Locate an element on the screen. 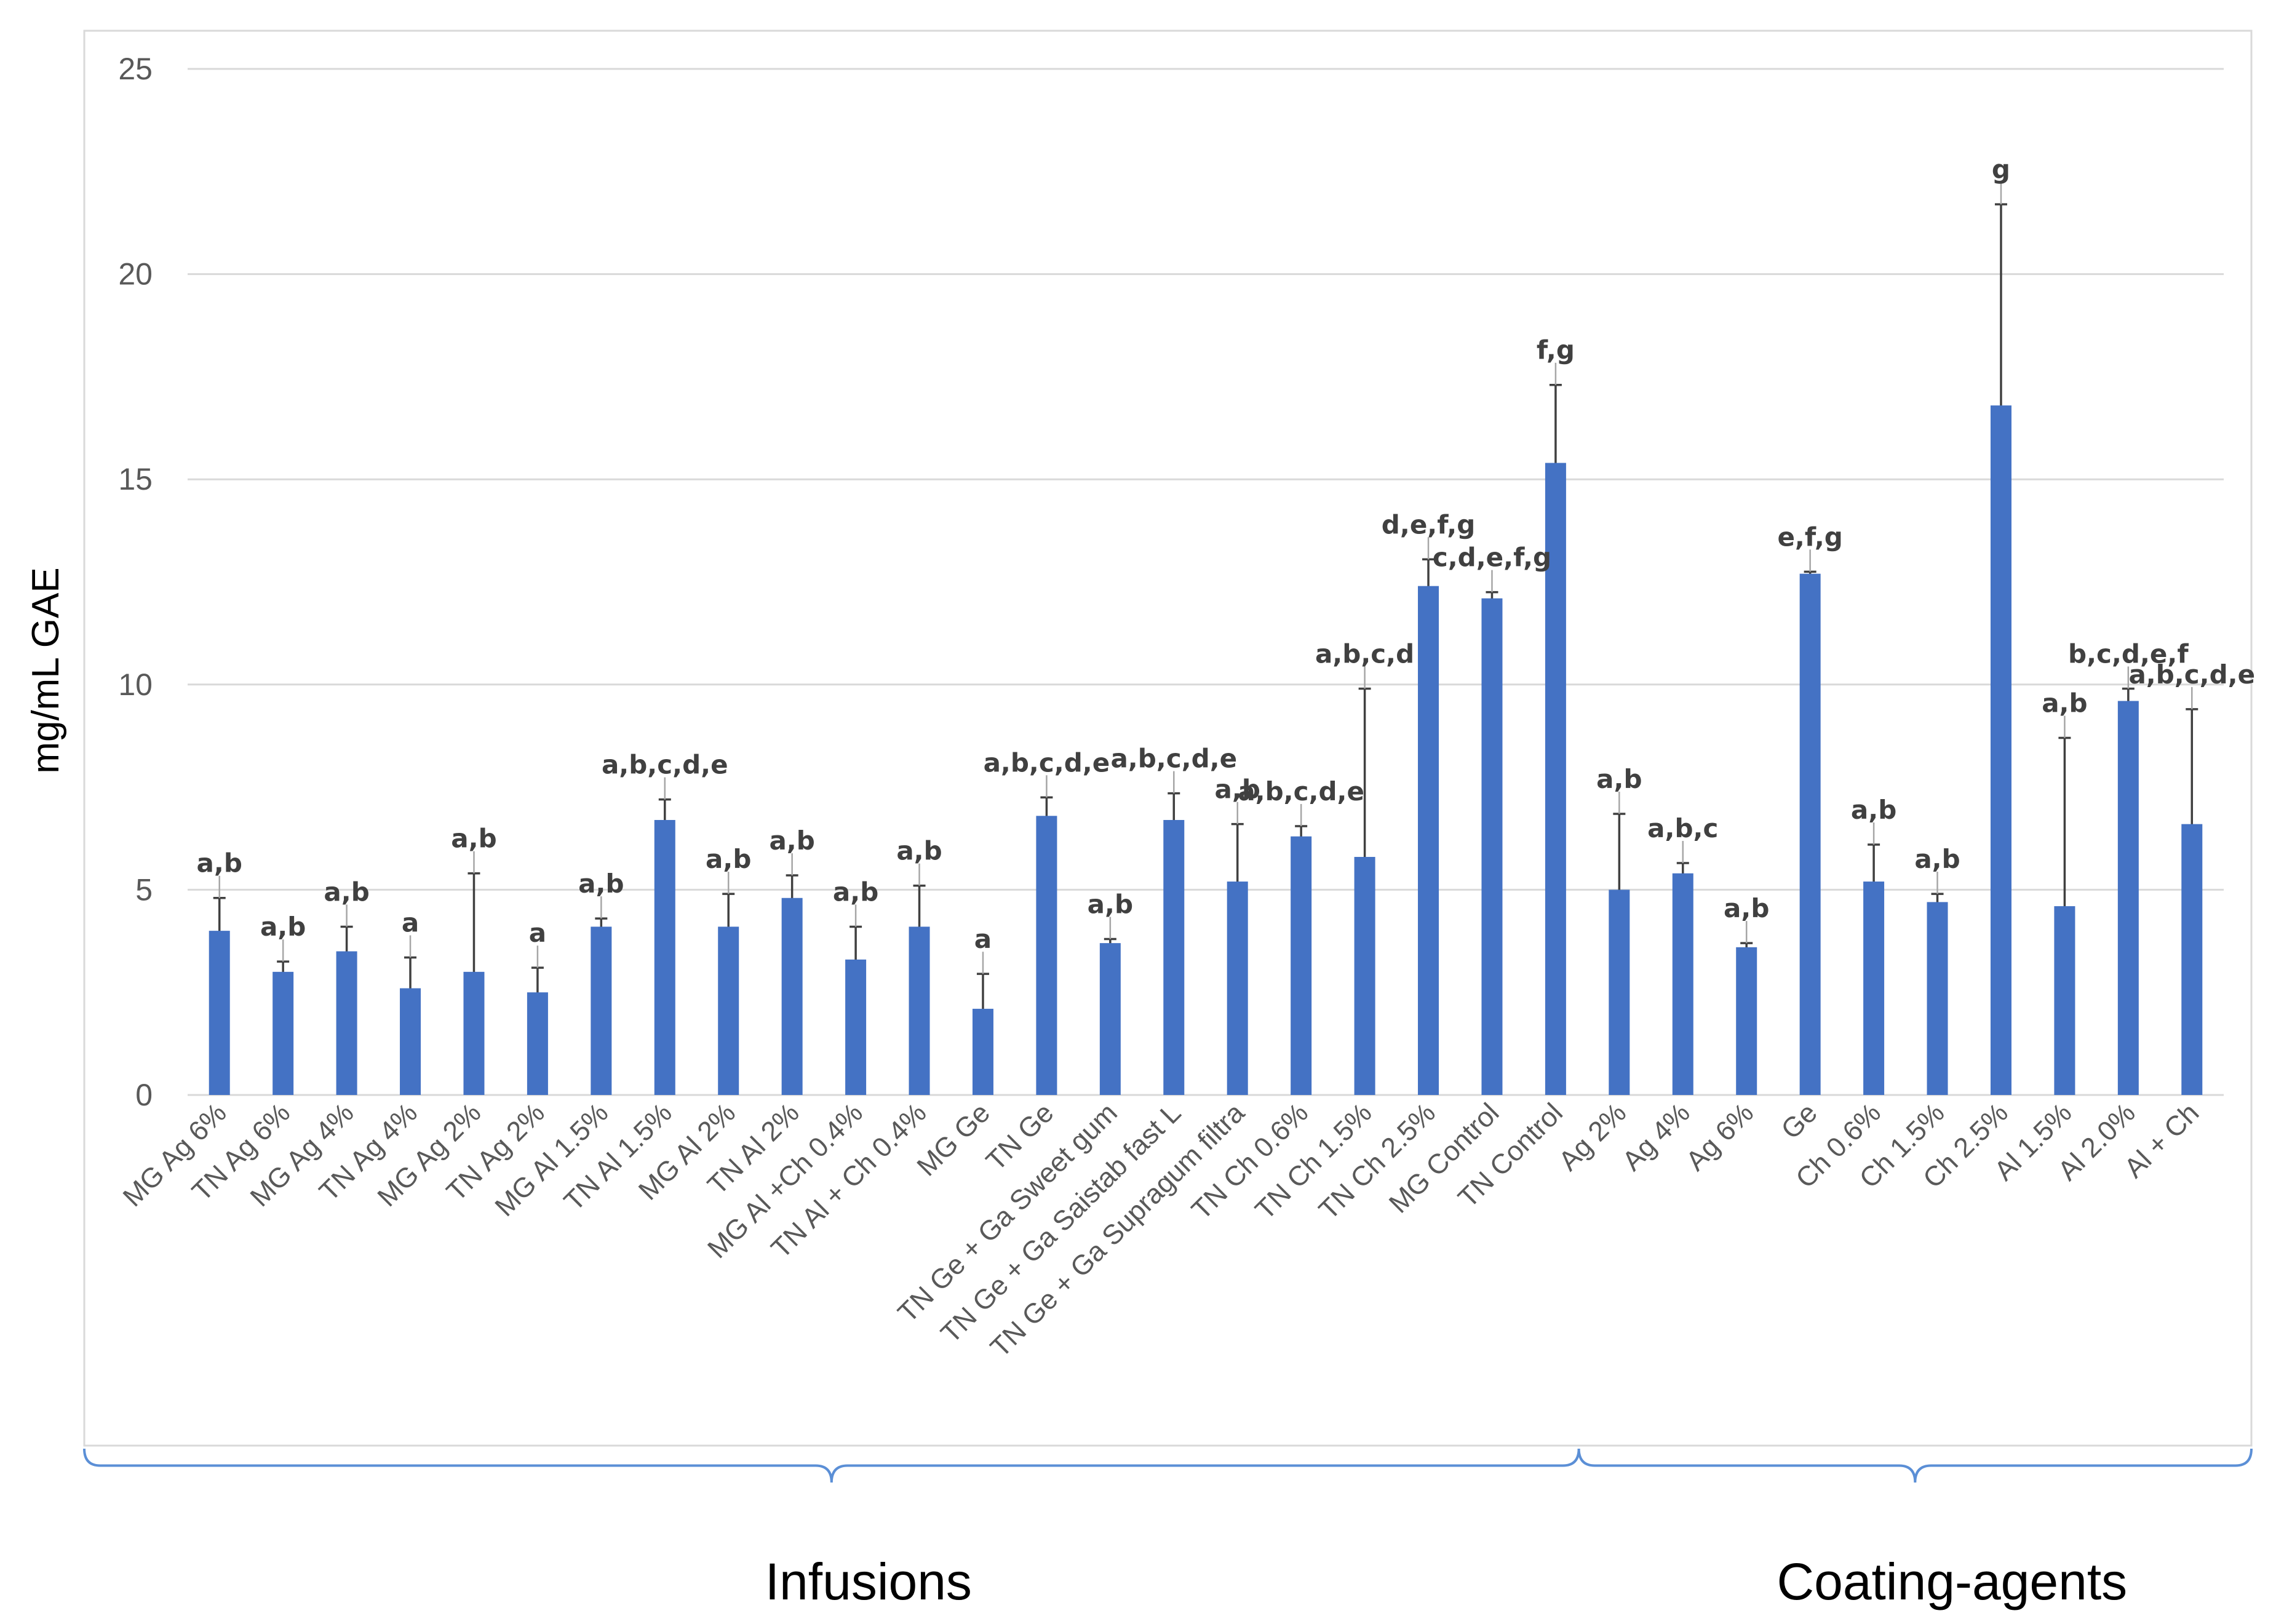 This screenshot has width=2276, height=1624. significance-label: g is located at coordinates (2001, 169).